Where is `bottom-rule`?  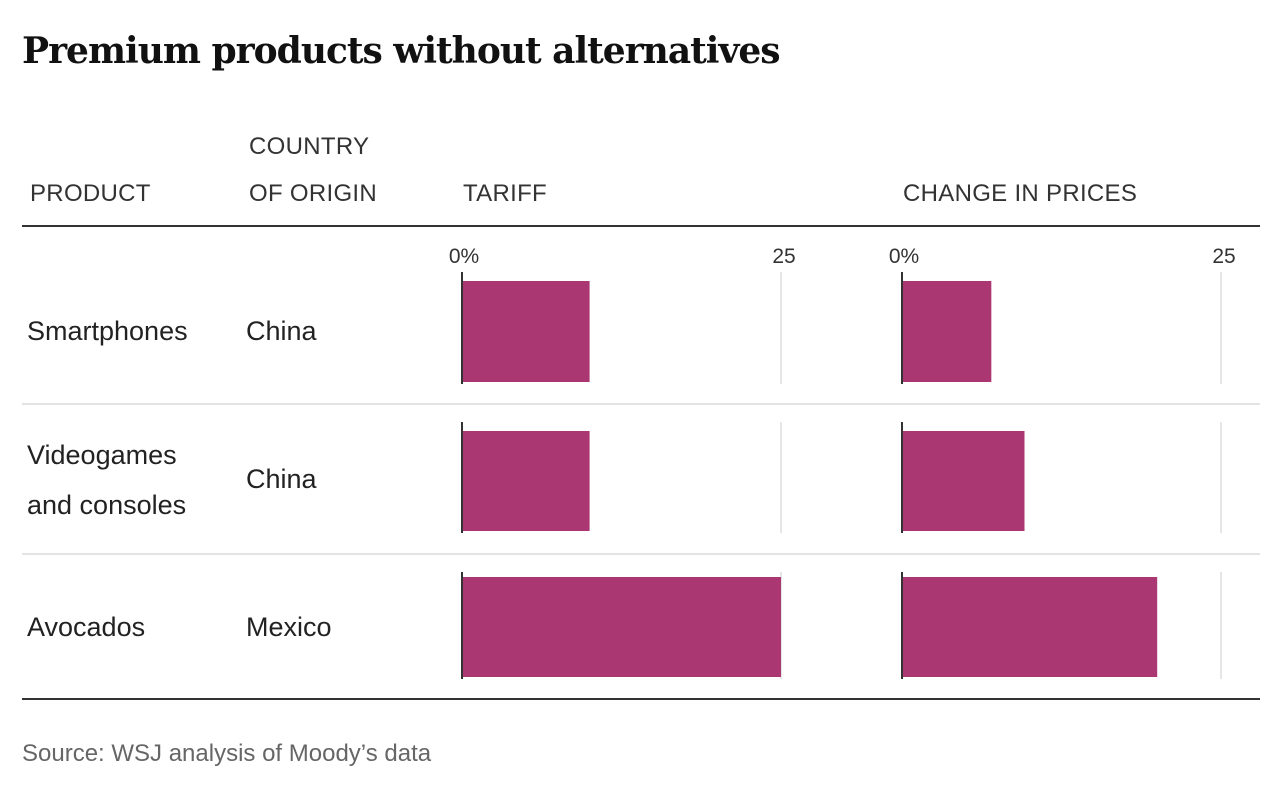
bottom-rule is located at coordinates (641, 699).